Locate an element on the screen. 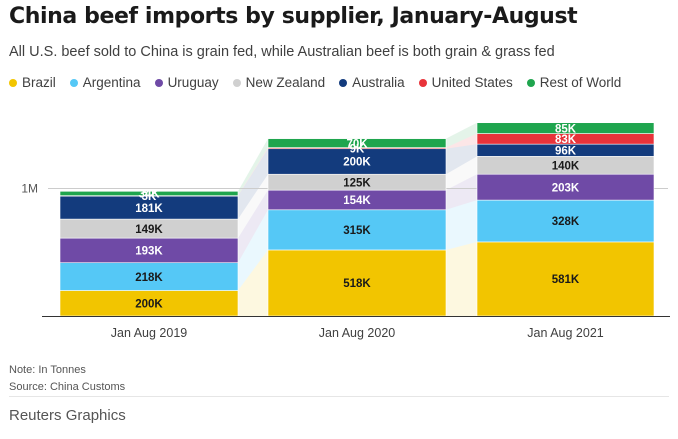  legend-label: Uruguay is located at coordinates (193, 82).